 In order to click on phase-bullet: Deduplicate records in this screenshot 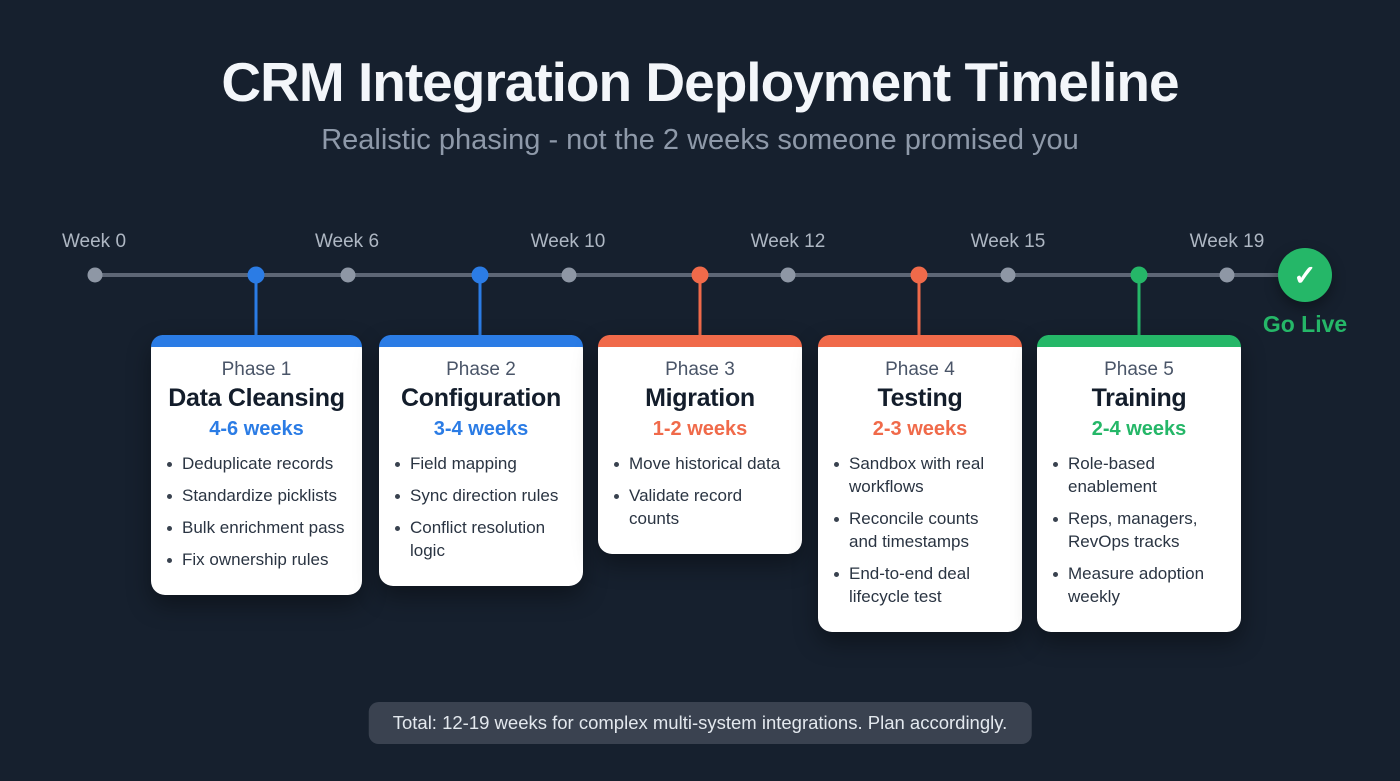, I will do `click(256, 464)`.